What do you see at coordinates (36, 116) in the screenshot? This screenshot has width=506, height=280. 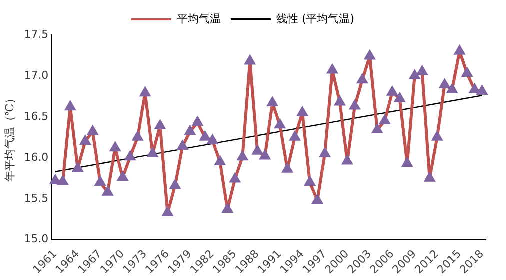 I see `y-tick-label: 16.5` at bounding box center [36, 116].